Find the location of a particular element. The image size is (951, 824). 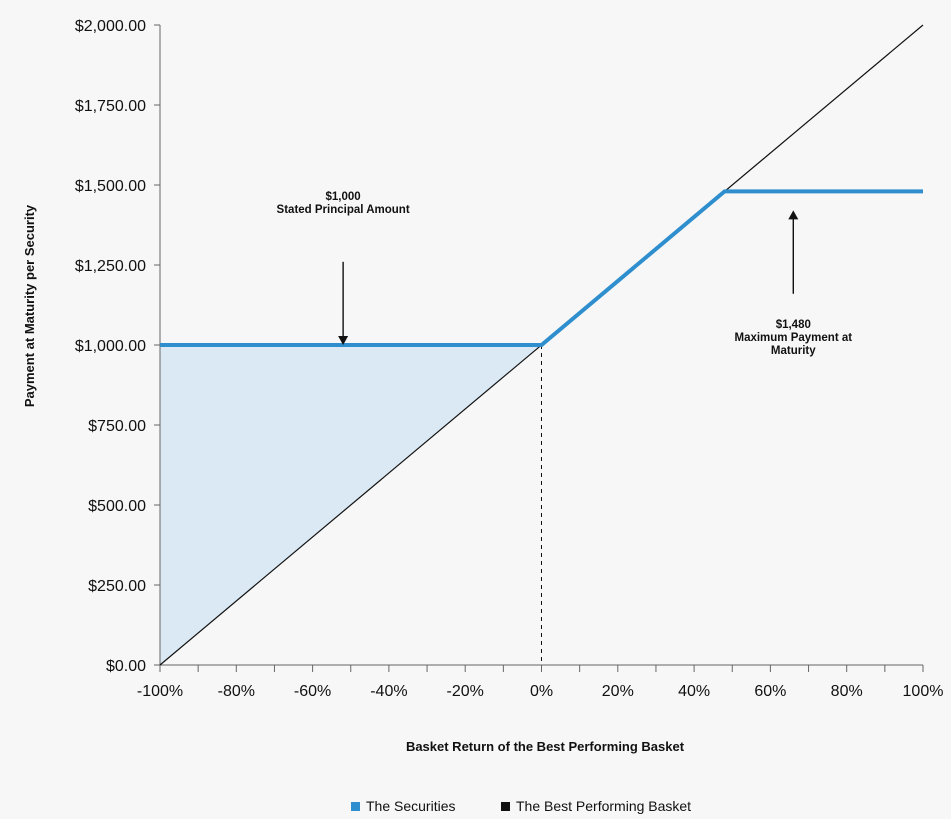

annotation-text: Maturity is located at coordinates (793, 351).